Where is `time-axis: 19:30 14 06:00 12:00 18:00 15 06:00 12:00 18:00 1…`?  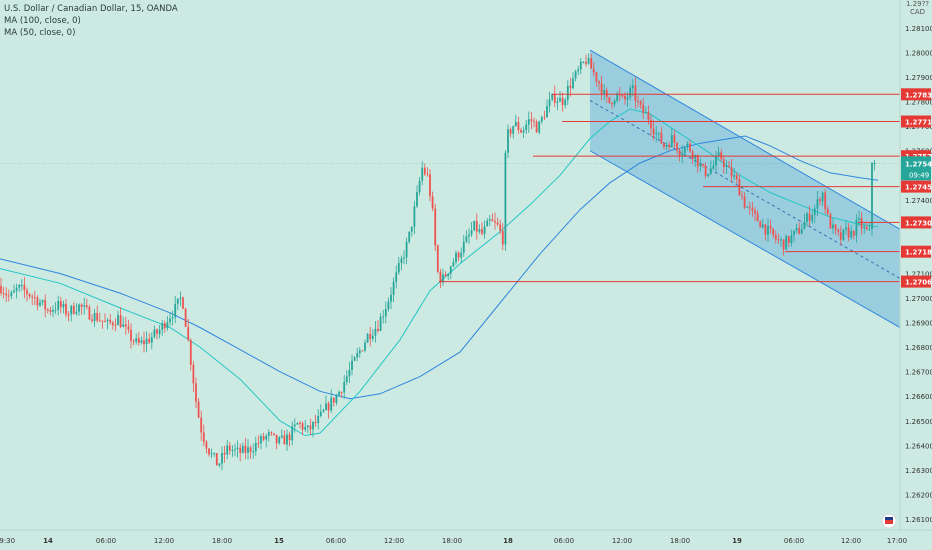
time-axis: 19:30 14 06:00 12:00 18:00 15 06:00 12:00 18:00 1… is located at coordinates (453, 541).